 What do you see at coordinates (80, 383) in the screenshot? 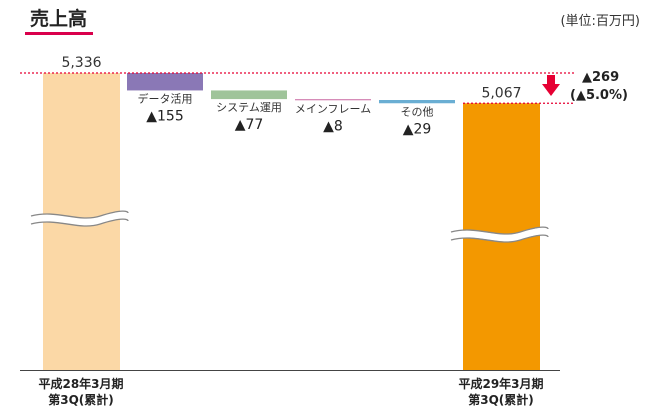
I see `start-category-line1: 平成28年3月期` at bounding box center [80, 383].